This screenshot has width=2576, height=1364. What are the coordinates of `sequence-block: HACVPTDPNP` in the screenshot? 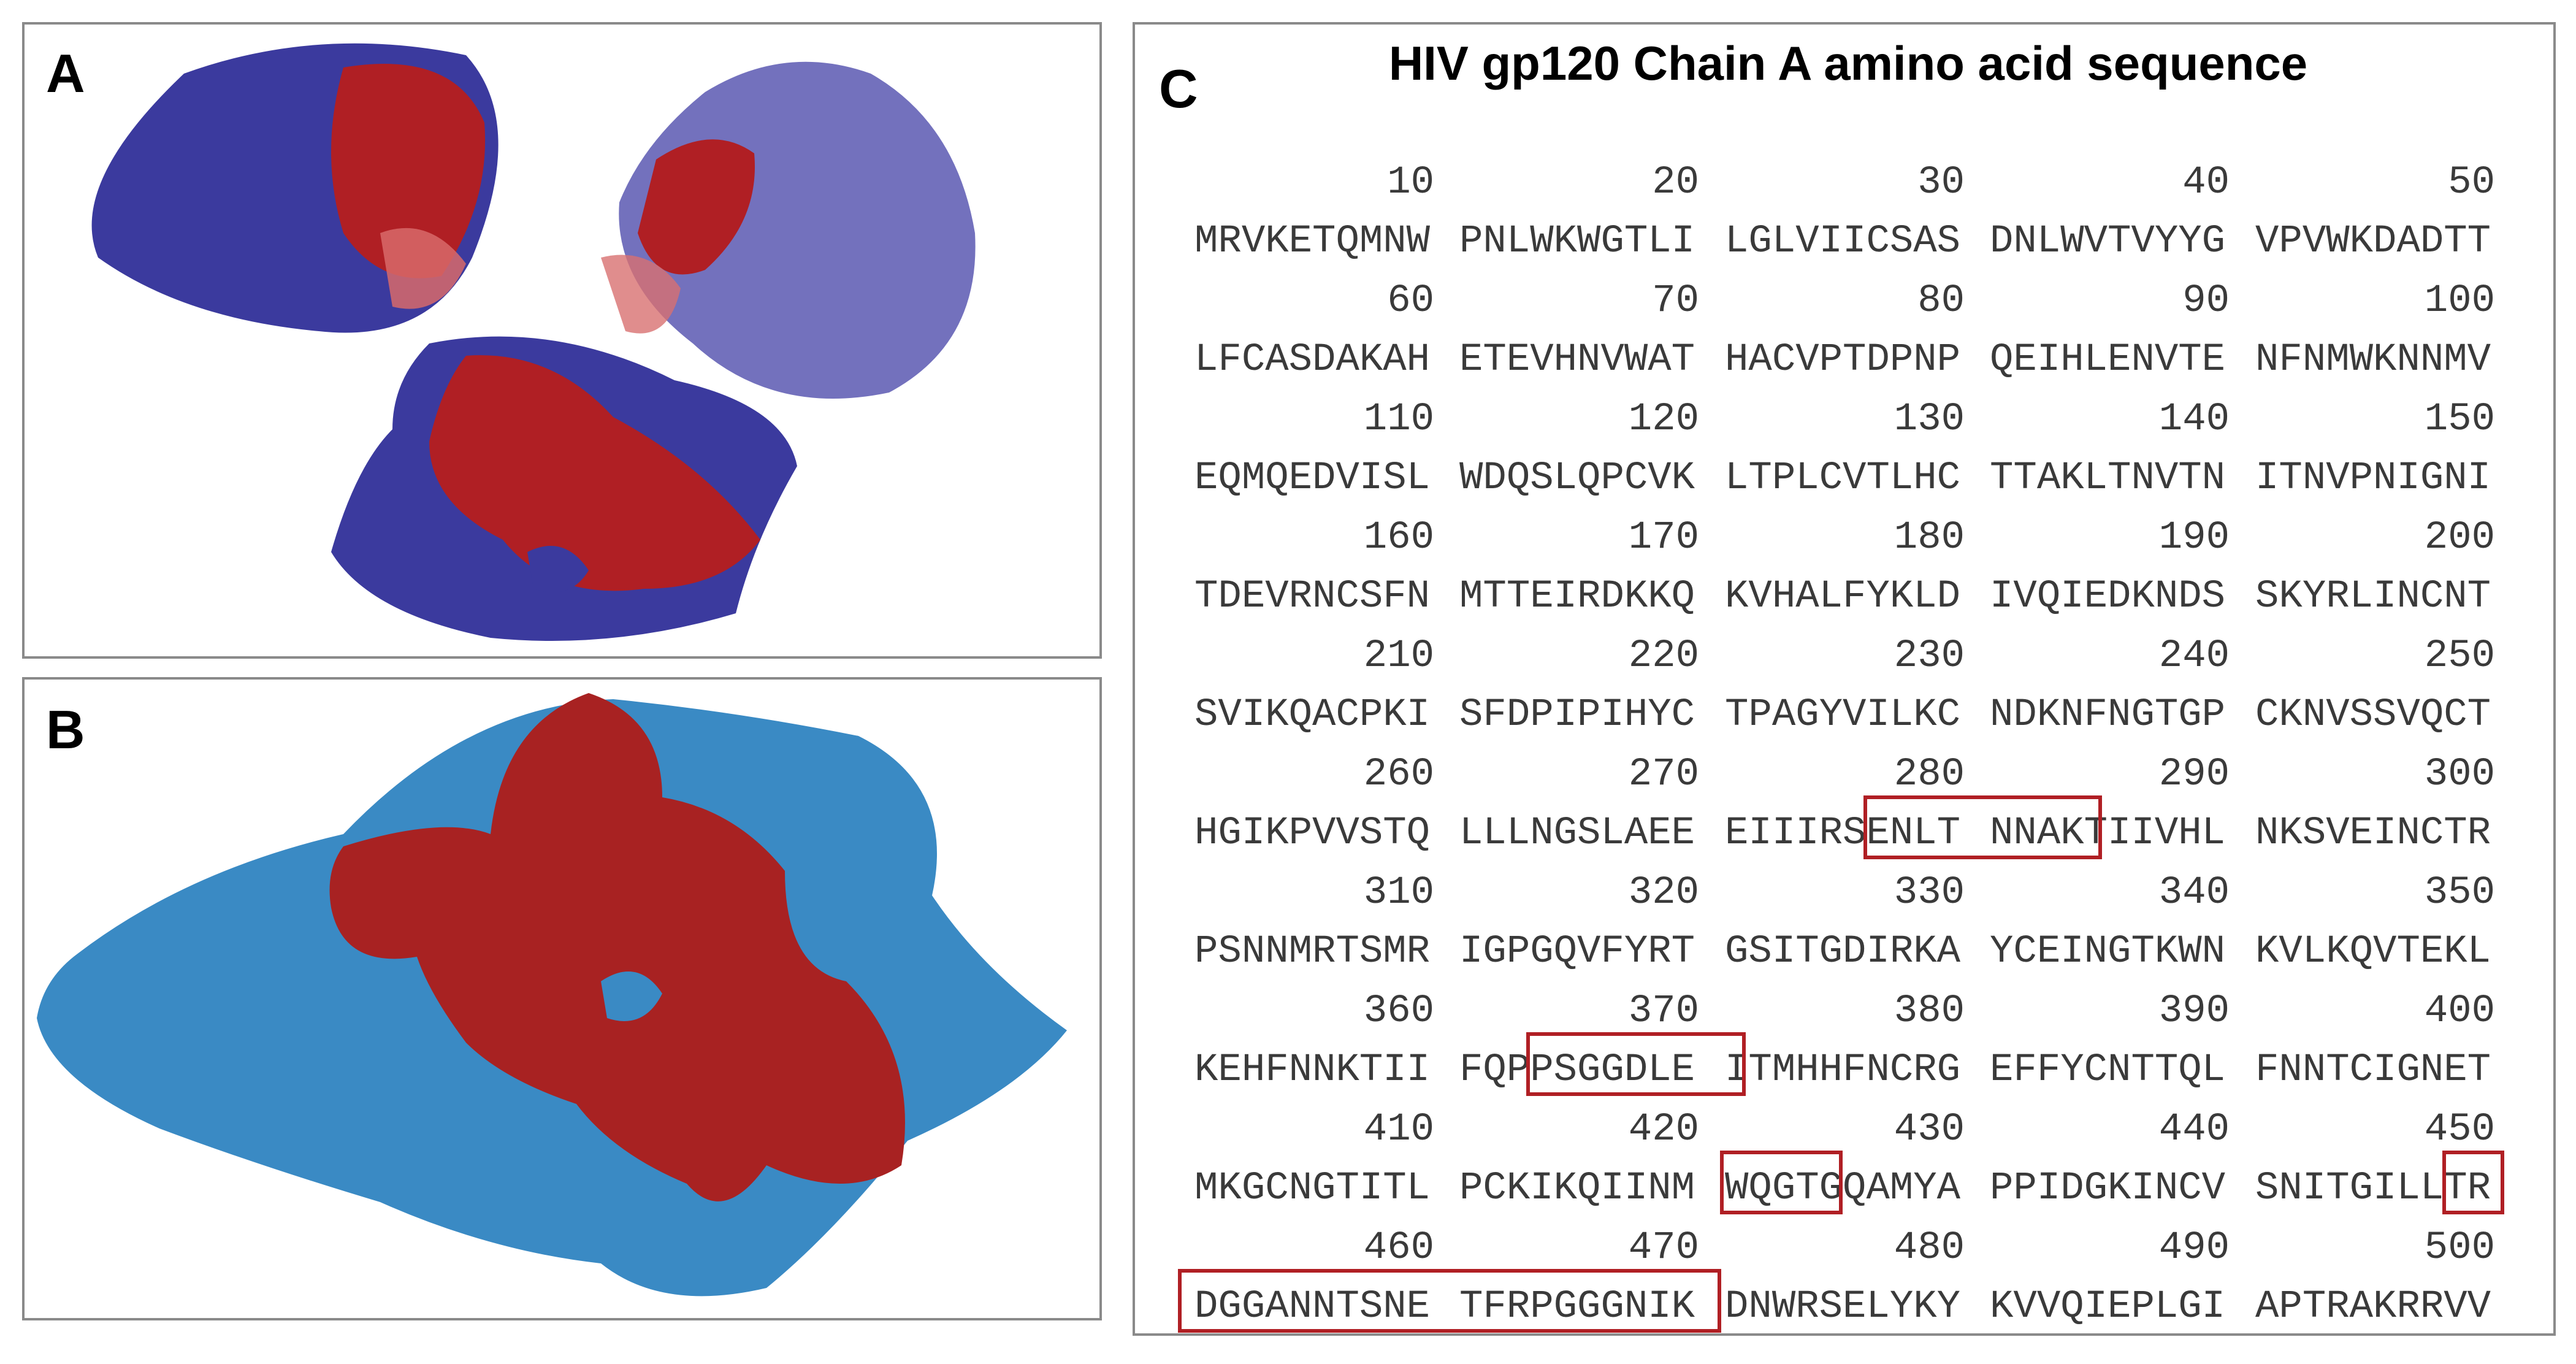 It's located at (1842, 360).